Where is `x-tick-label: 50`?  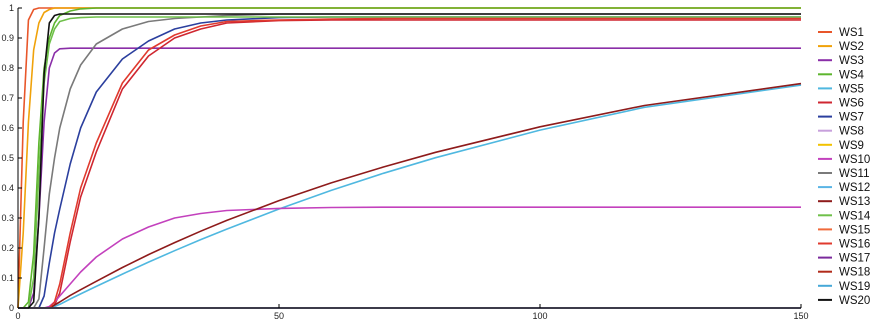
x-tick-label: 50 is located at coordinates (279, 316).